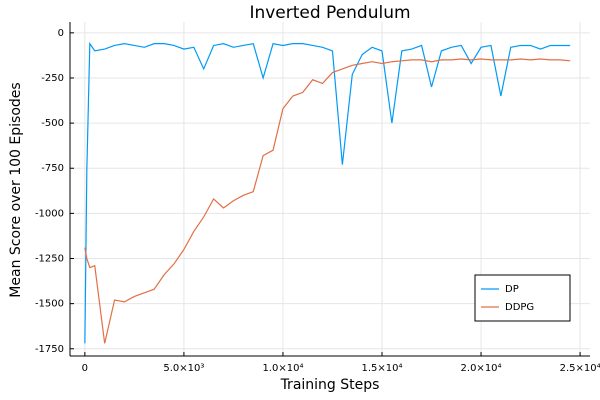 The width and height of the screenshot is (600, 400). What do you see at coordinates (330, 385) in the screenshot?
I see `x-axis-label: Training Steps` at bounding box center [330, 385].